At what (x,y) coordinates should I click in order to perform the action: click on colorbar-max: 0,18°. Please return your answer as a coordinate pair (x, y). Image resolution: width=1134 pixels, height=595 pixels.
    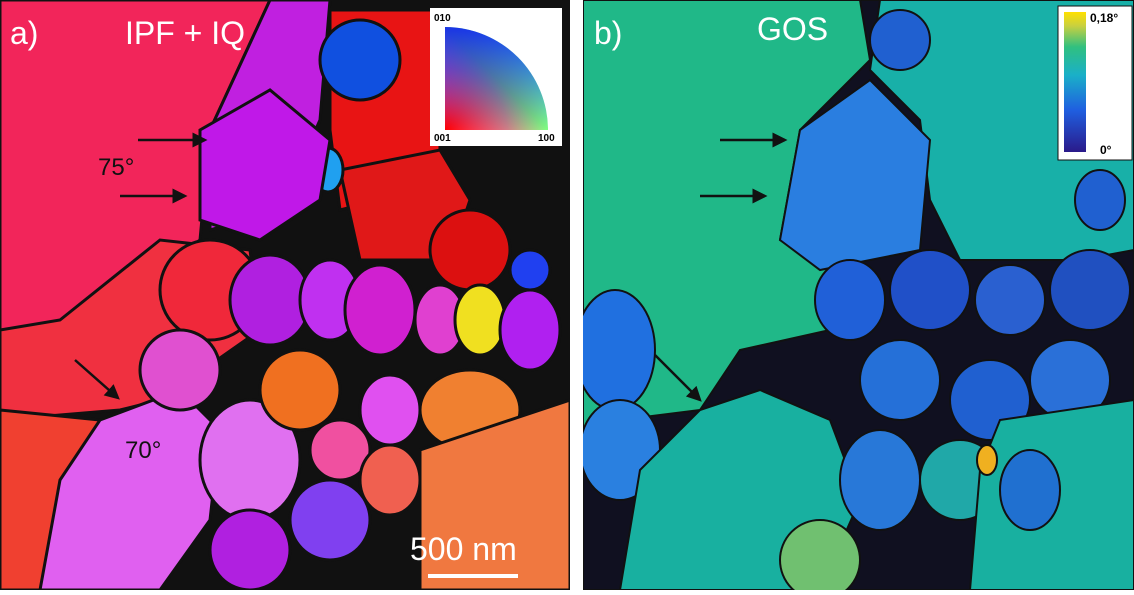
    Looking at the image, I should click on (1104, 18).